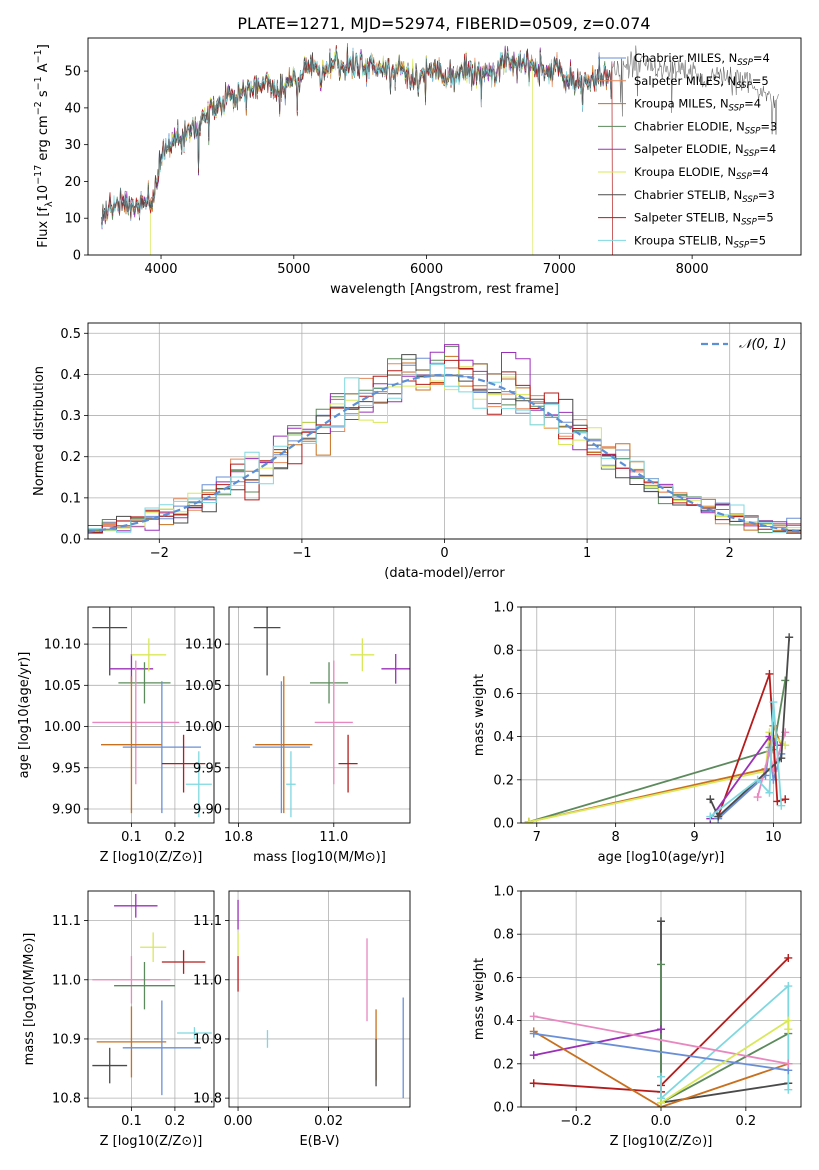 The width and height of the screenshot is (819, 1170). Describe the element at coordinates (762, 344) in the screenshot. I see `legend-entry-gauss: 𝒩(0, 1)` at that location.